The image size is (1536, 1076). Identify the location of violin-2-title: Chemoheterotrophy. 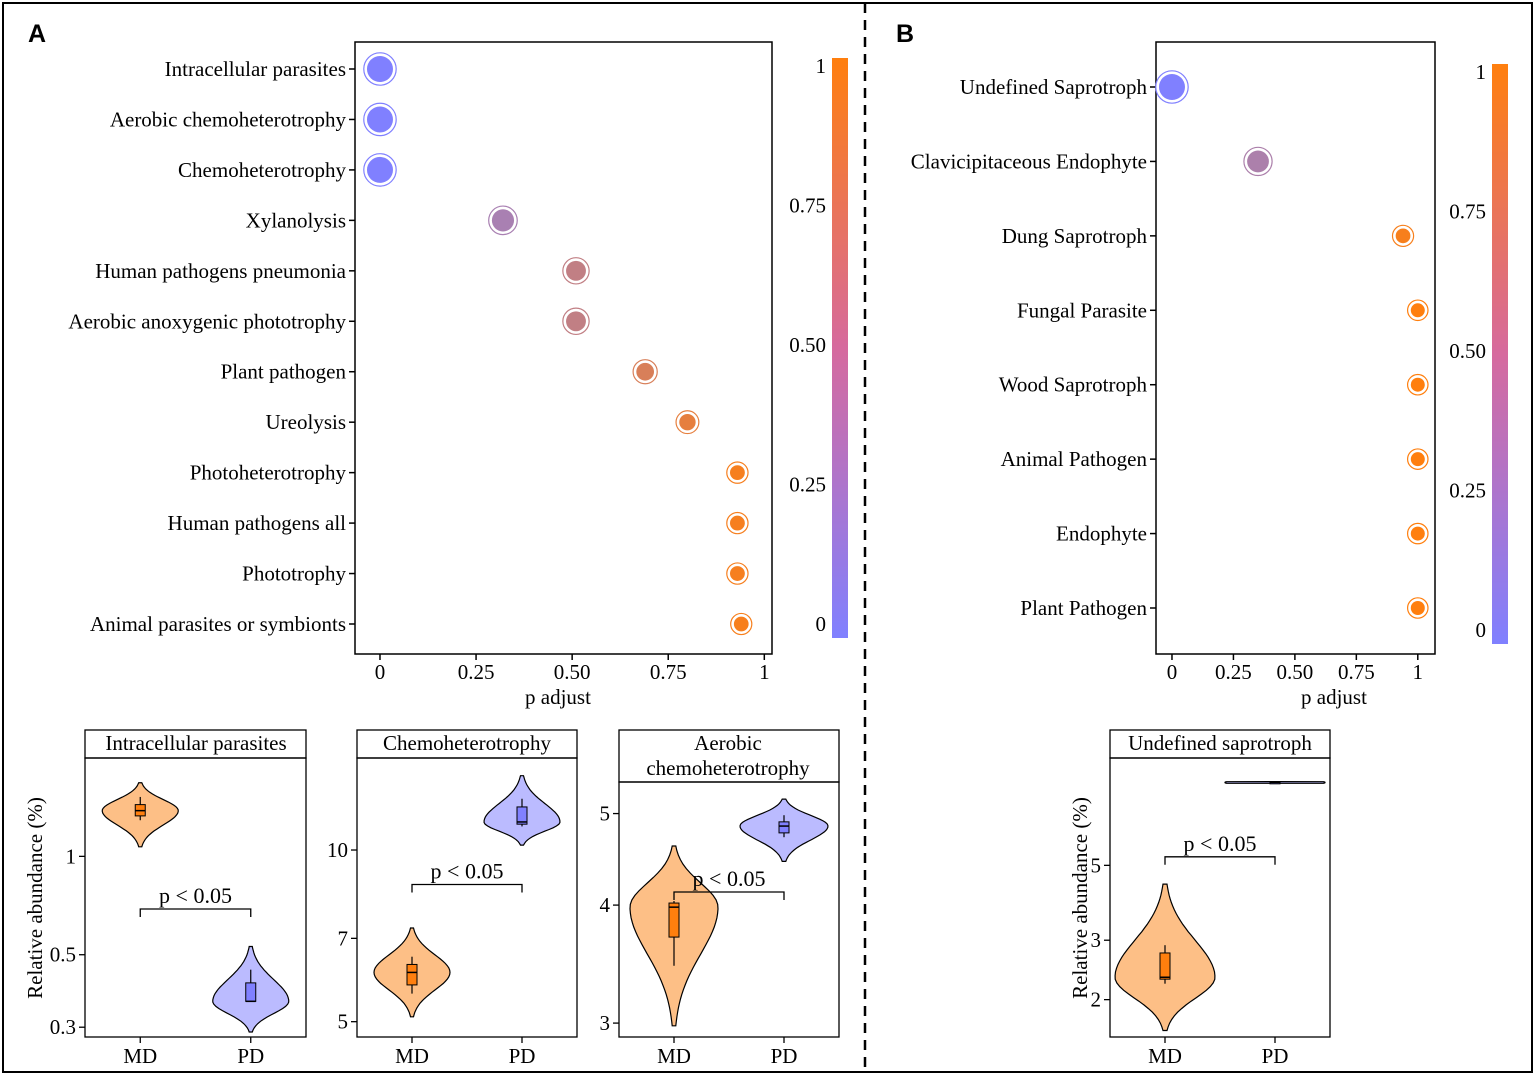
(467, 743).